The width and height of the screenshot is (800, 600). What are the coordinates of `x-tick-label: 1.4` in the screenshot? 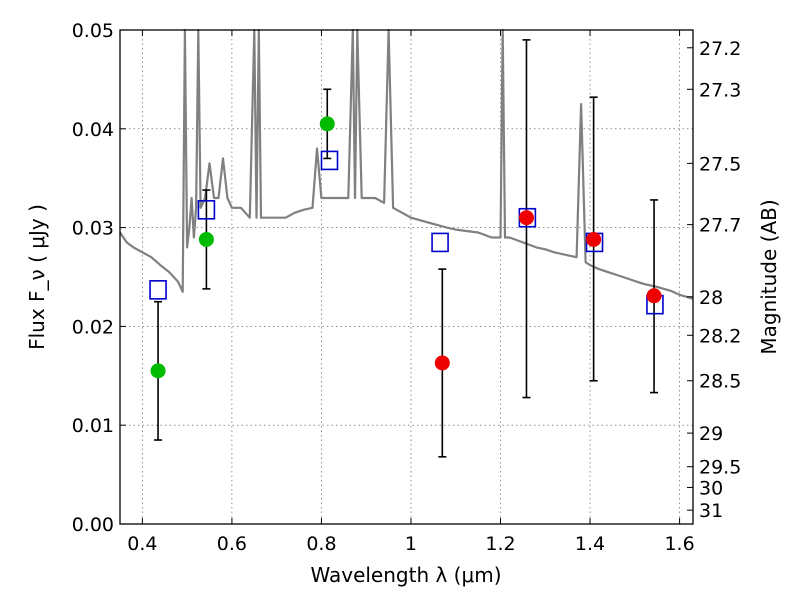 It's located at (590, 544).